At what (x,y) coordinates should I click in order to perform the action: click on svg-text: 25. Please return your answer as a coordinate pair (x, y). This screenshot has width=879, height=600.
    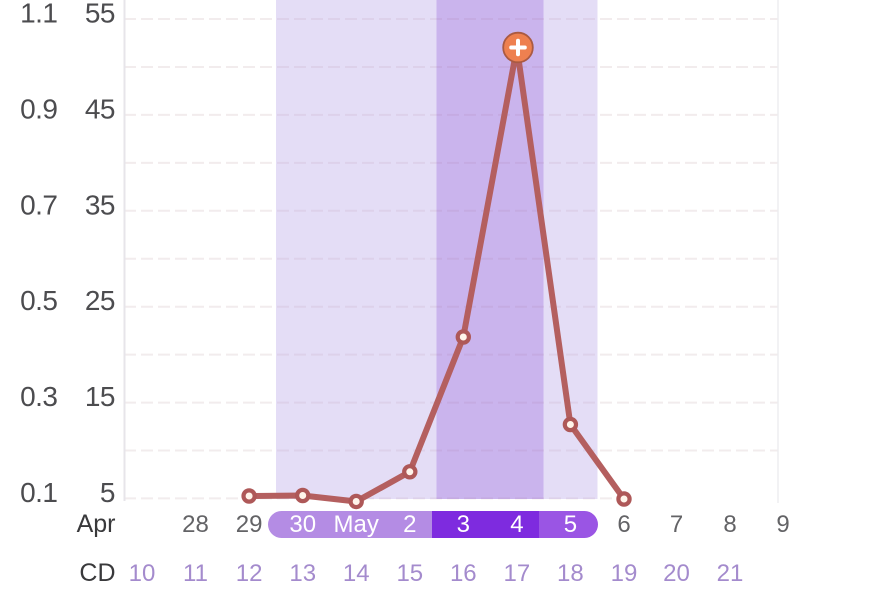
    Looking at the image, I should click on (100, 300).